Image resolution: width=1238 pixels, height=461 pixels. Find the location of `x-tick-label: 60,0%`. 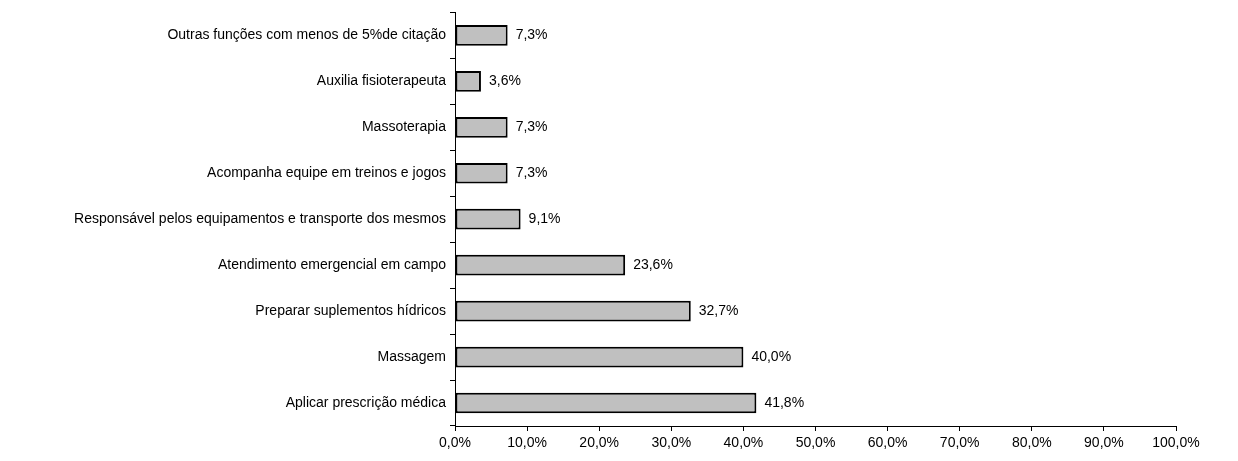

x-tick-label: 60,0% is located at coordinates (887, 442).